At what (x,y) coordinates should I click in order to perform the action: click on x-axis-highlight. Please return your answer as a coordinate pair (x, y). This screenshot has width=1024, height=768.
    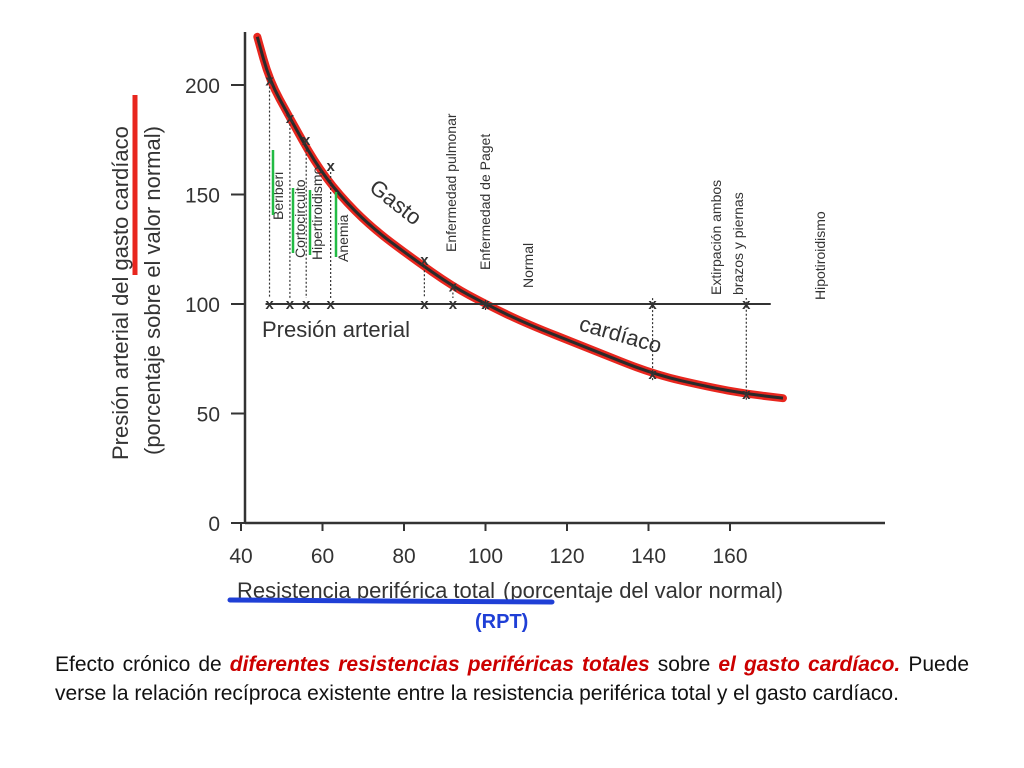
    Looking at the image, I should click on (391, 601).